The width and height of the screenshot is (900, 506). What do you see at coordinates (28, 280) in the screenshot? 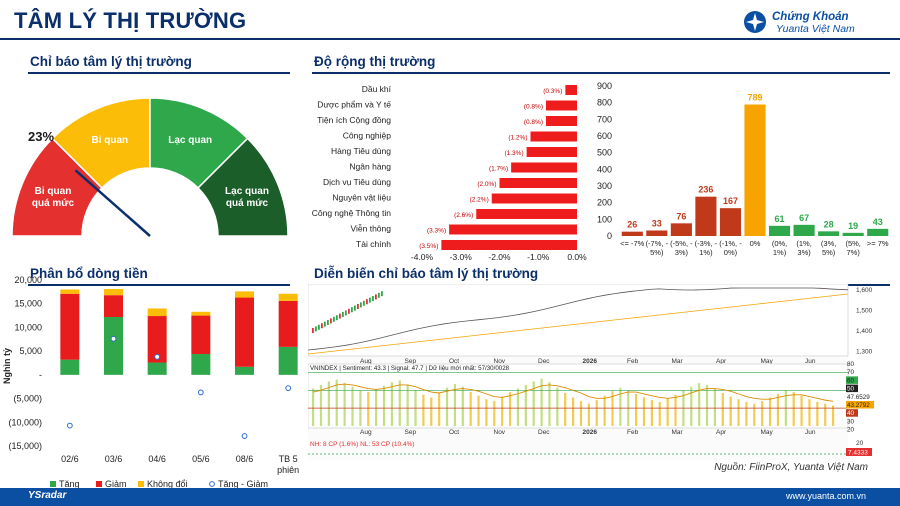
I see `flow-ytick-0: 20,000` at bounding box center [28, 280].